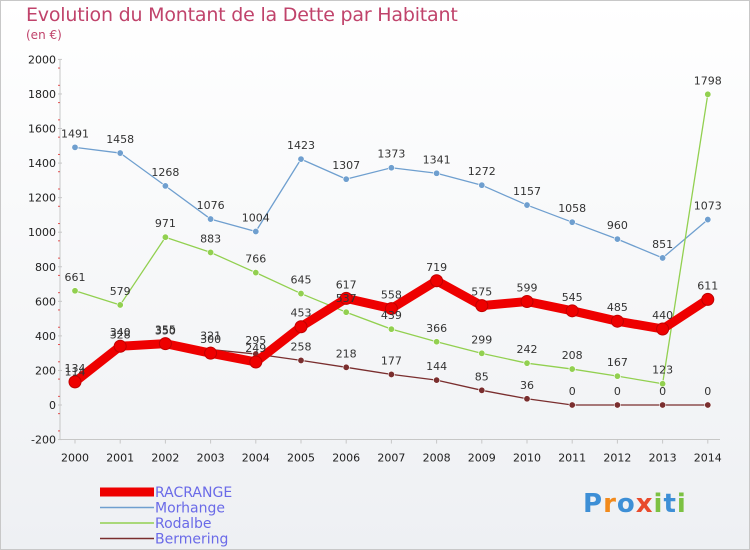 The width and height of the screenshot is (750, 550). Describe the element at coordinates (617, 362) in the screenshot. I see `data-label-rodalbe: 167` at that location.